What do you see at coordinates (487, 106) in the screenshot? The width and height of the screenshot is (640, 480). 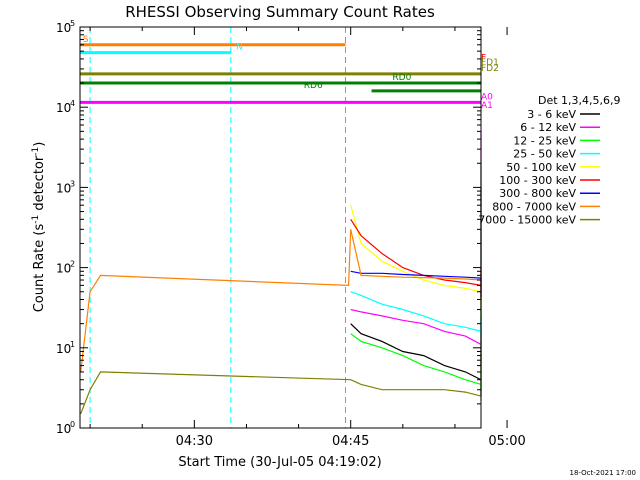 I see `flag-label-10: A1` at bounding box center [487, 106].